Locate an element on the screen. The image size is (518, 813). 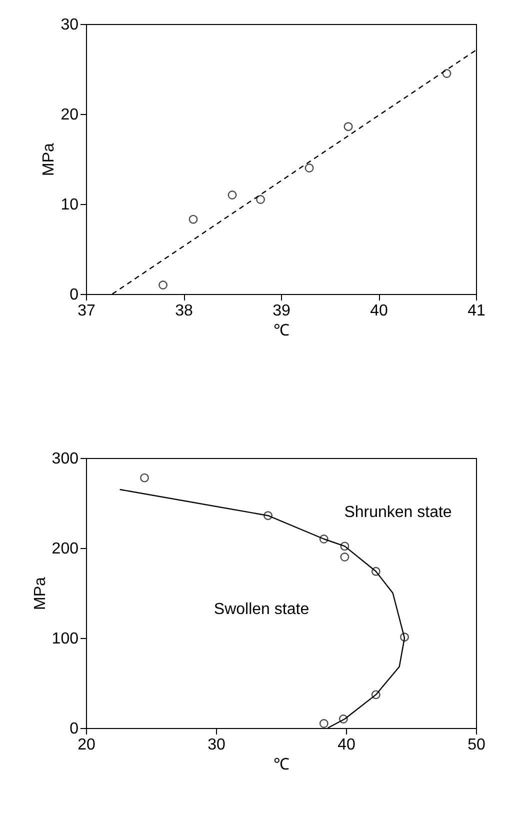
x-tick-label: 41 is located at coordinates (477, 311).